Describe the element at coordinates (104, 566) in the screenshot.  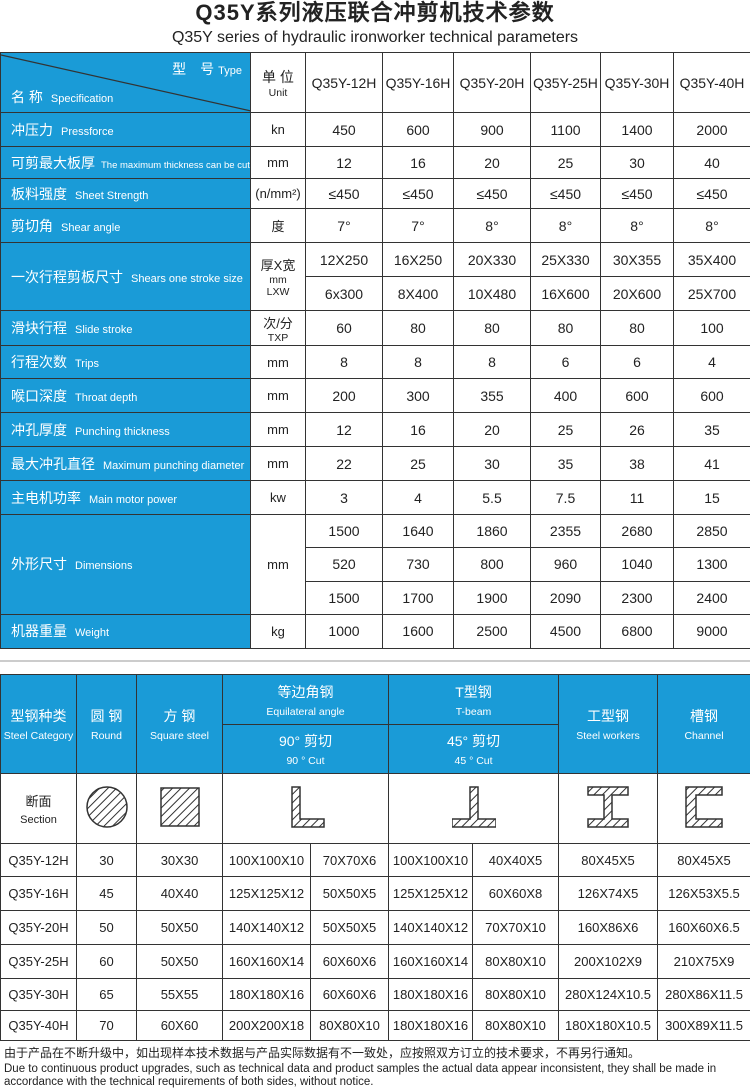
I see `spec-label-en: Dimensions` at that location.